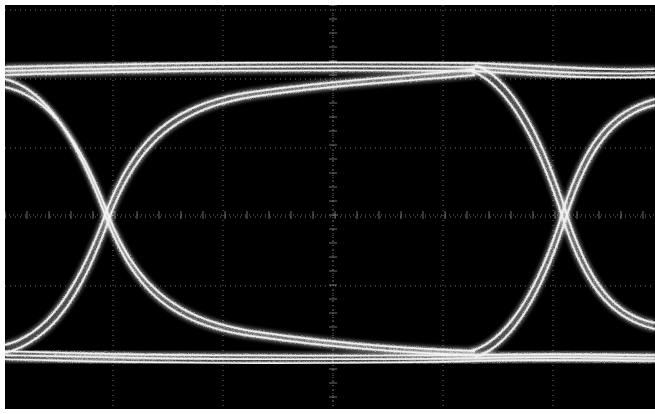 This screenshot has width=655, height=414. I want to click on high-level-trace, so click(330, 70).